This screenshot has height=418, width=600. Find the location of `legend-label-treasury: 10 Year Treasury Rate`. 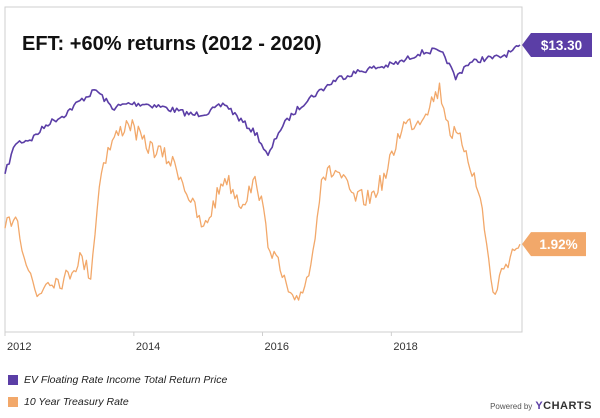

legend-label-treasury: 10 Year Treasury Rate is located at coordinates (76, 402).